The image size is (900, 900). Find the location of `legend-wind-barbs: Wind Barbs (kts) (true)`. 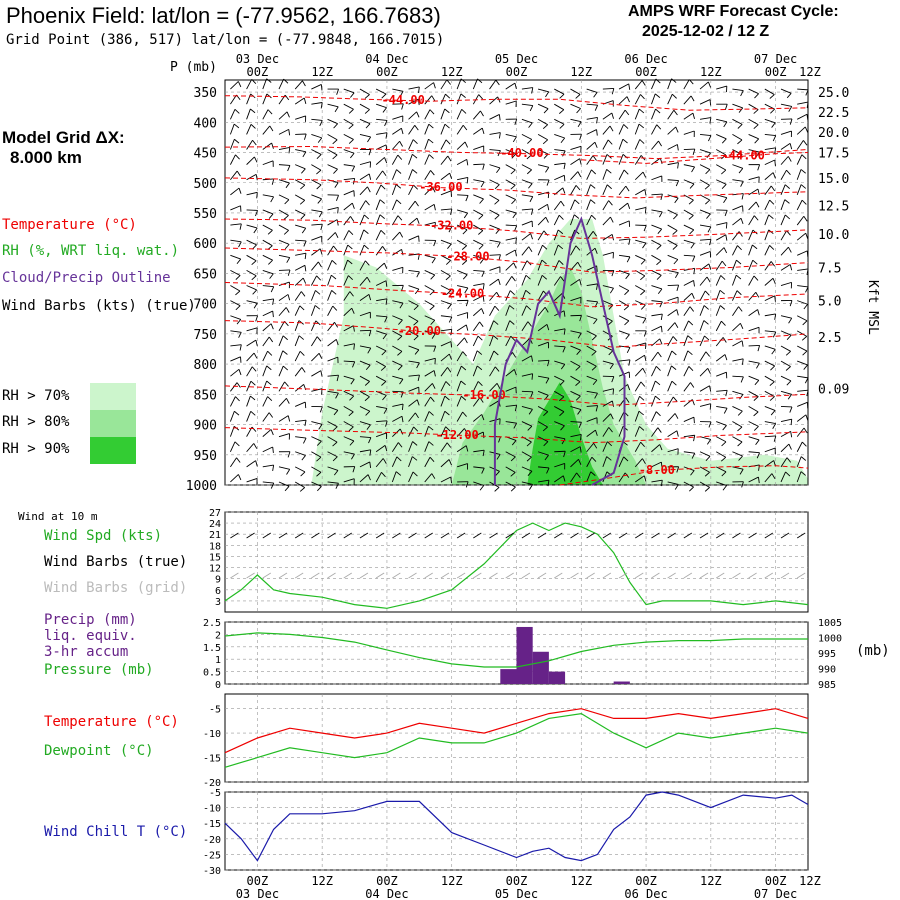

legend-wind-barbs: Wind Barbs (kts) (true) is located at coordinates (99, 306).